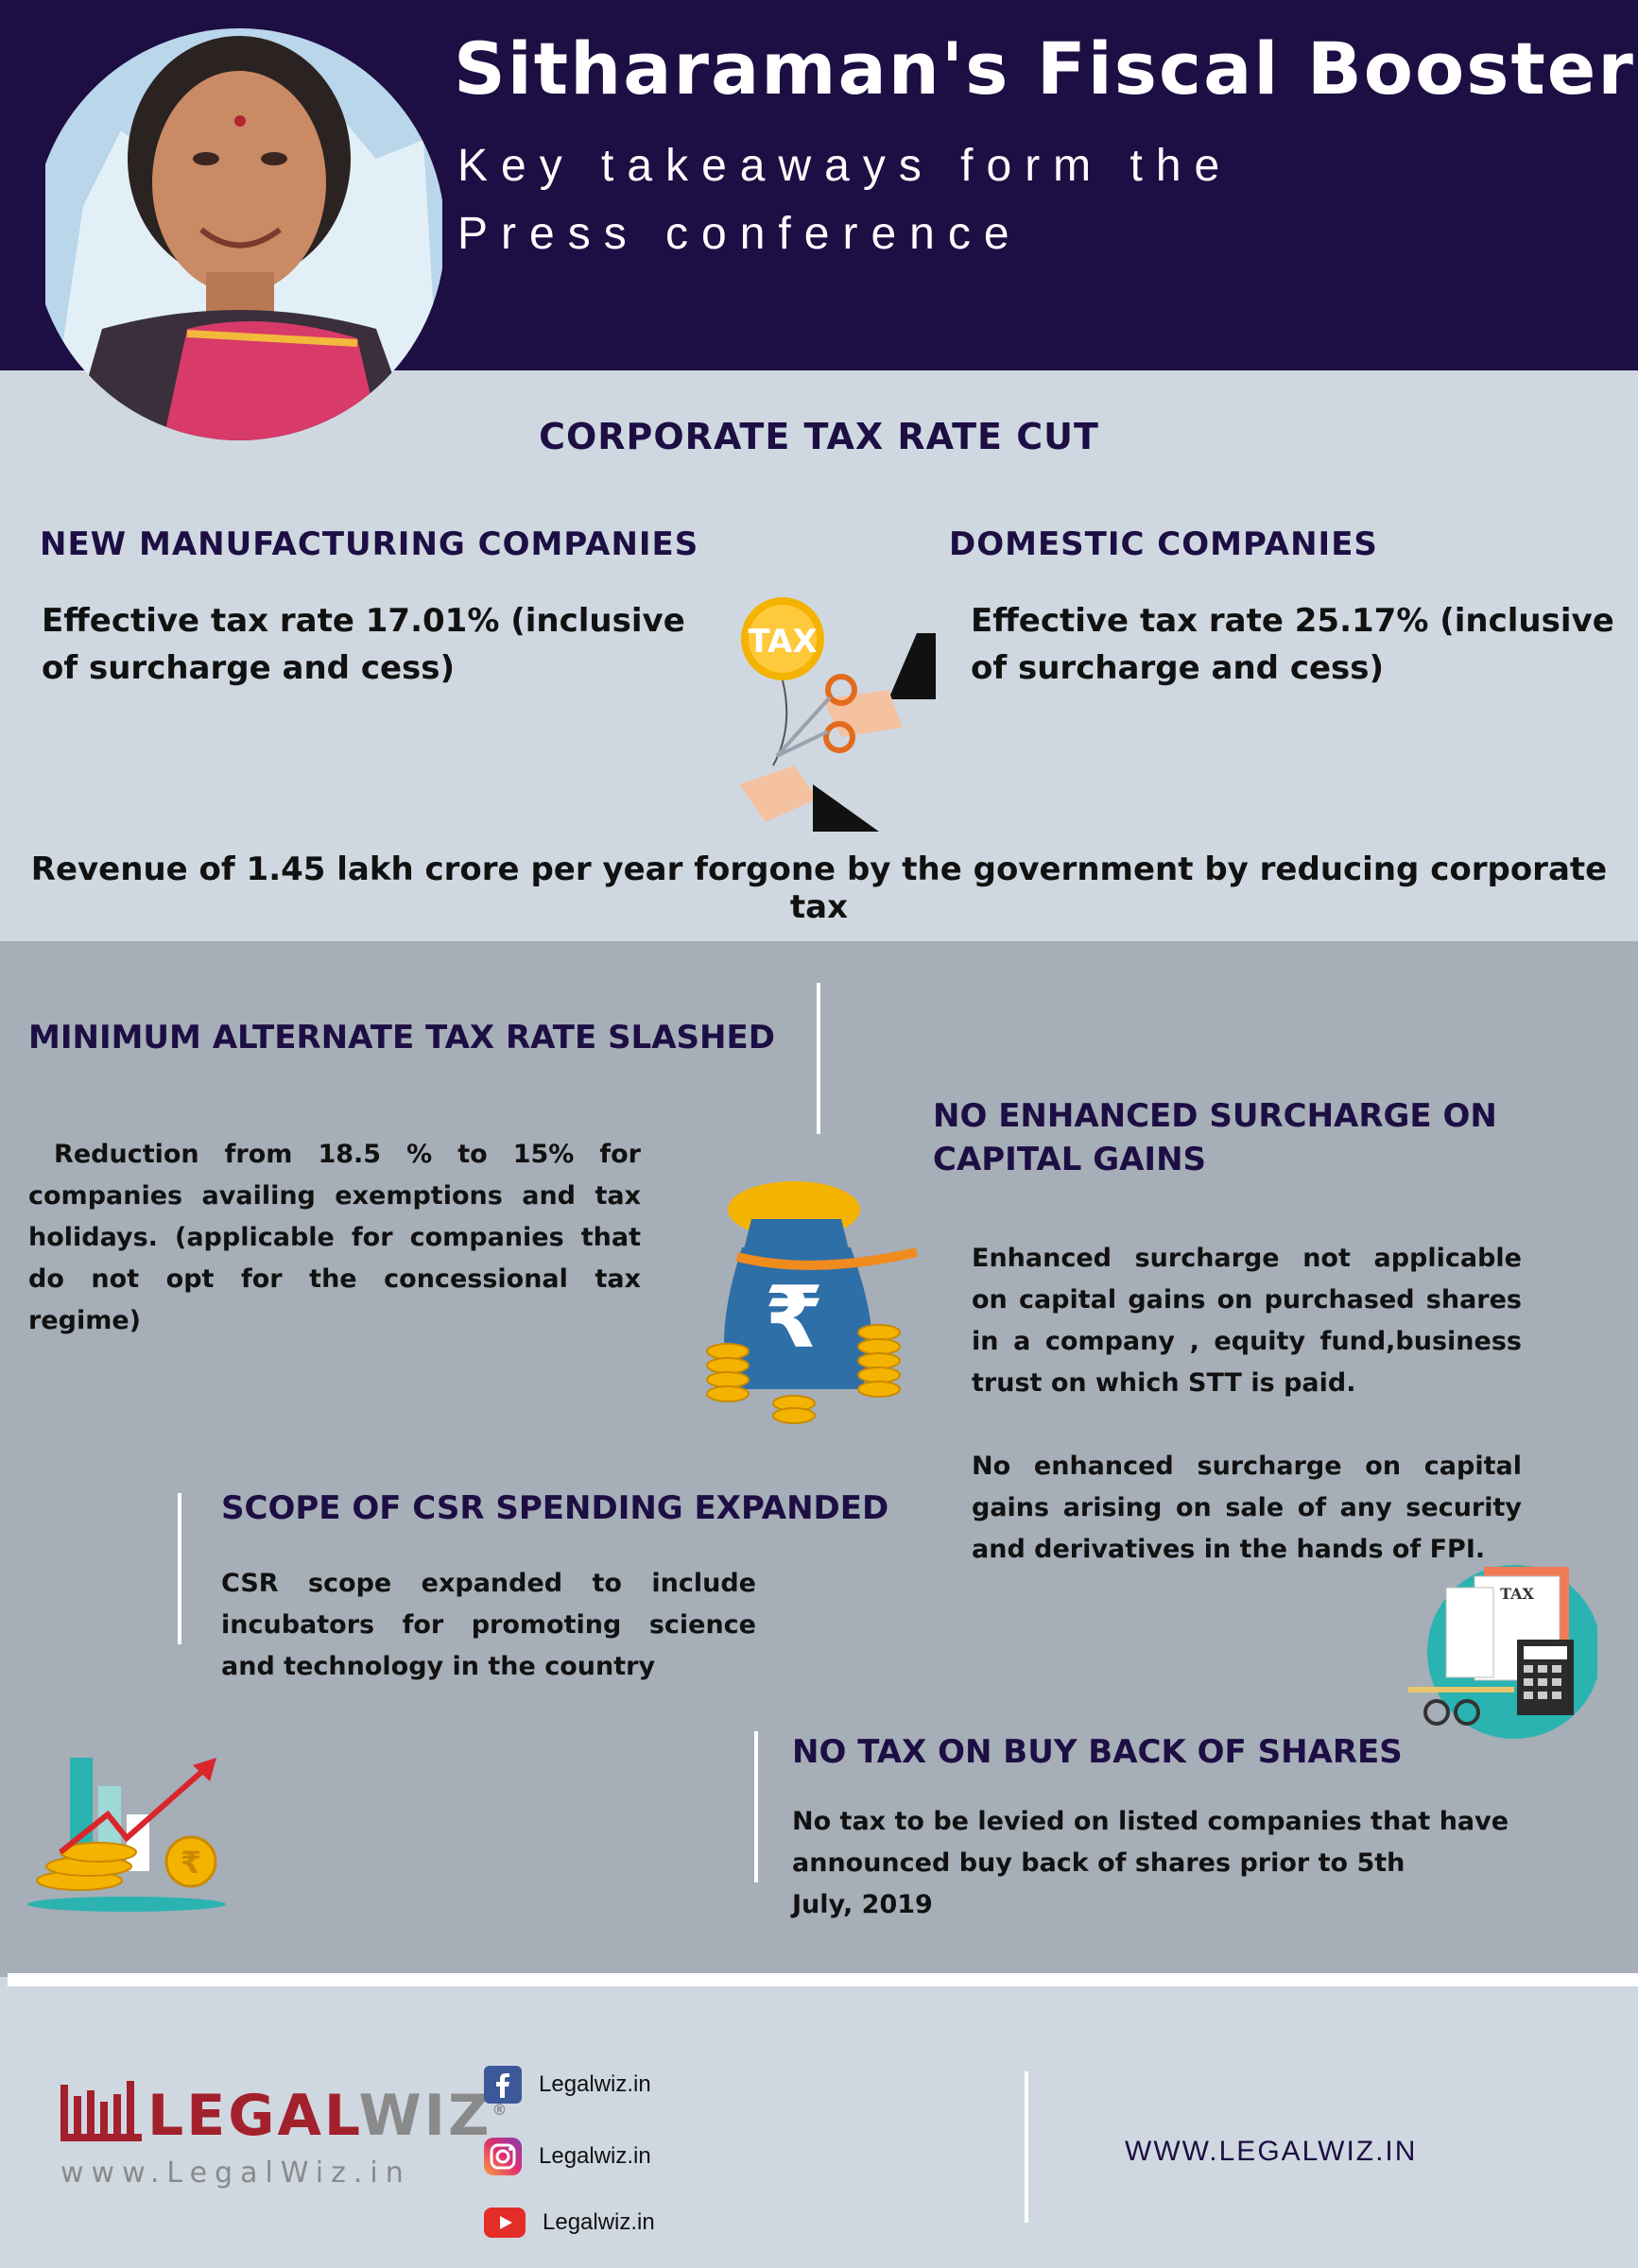  What do you see at coordinates (1272, 2151) in the screenshot?
I see `website-link: WWW.LEGALWIZ.IN` at bounding box center [1272, 2151].